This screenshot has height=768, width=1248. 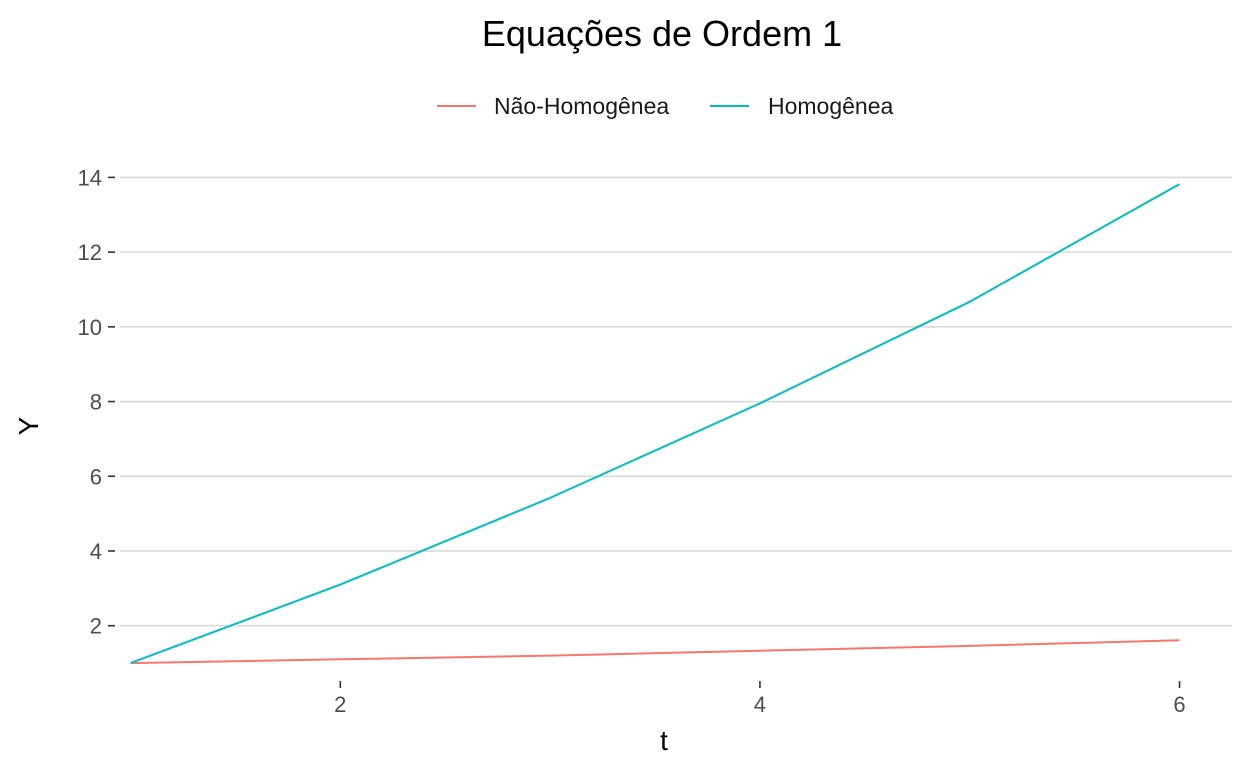 I want to click on x-axis: 2 4 6, so click(x=760, y=699).